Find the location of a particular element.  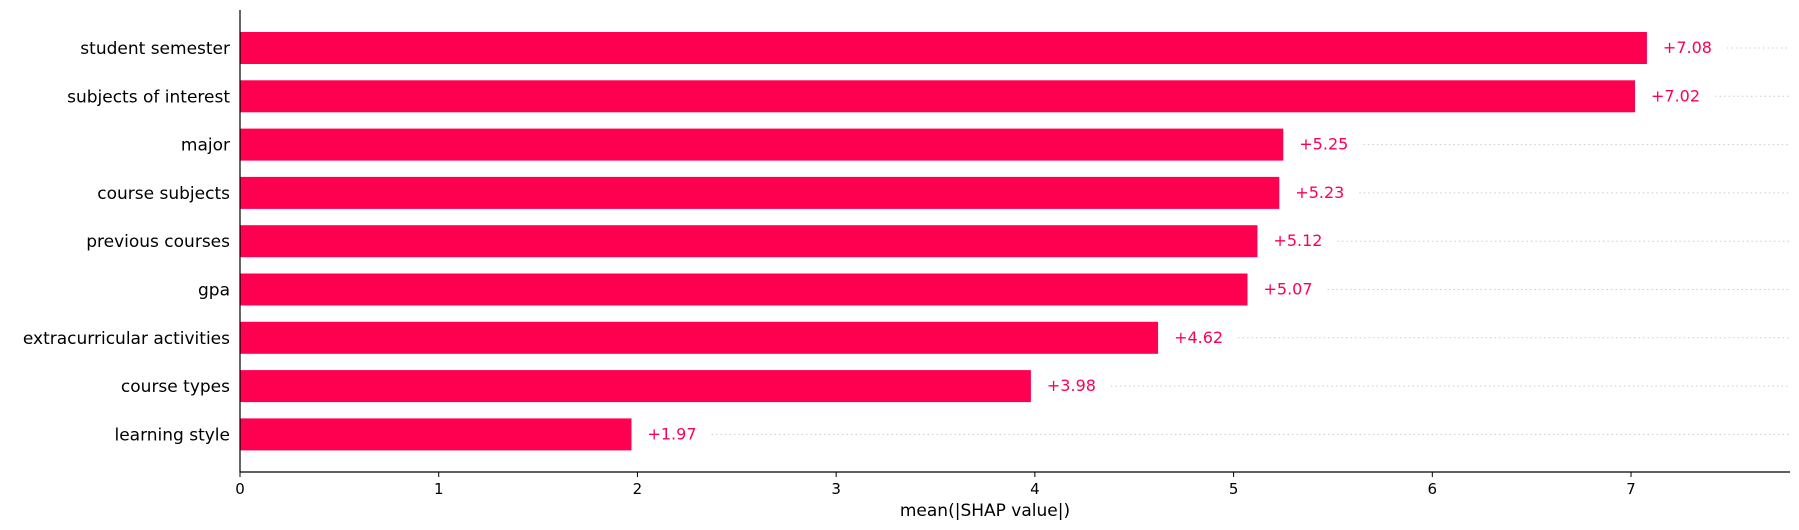

value-label: +1.97 is located at coordinates (671, 433).